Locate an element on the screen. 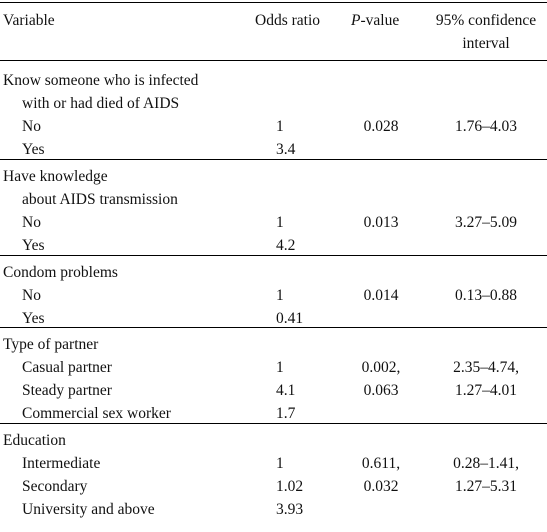  odds-ratio-cell: 1.7 is located at coordinates (286, 413).